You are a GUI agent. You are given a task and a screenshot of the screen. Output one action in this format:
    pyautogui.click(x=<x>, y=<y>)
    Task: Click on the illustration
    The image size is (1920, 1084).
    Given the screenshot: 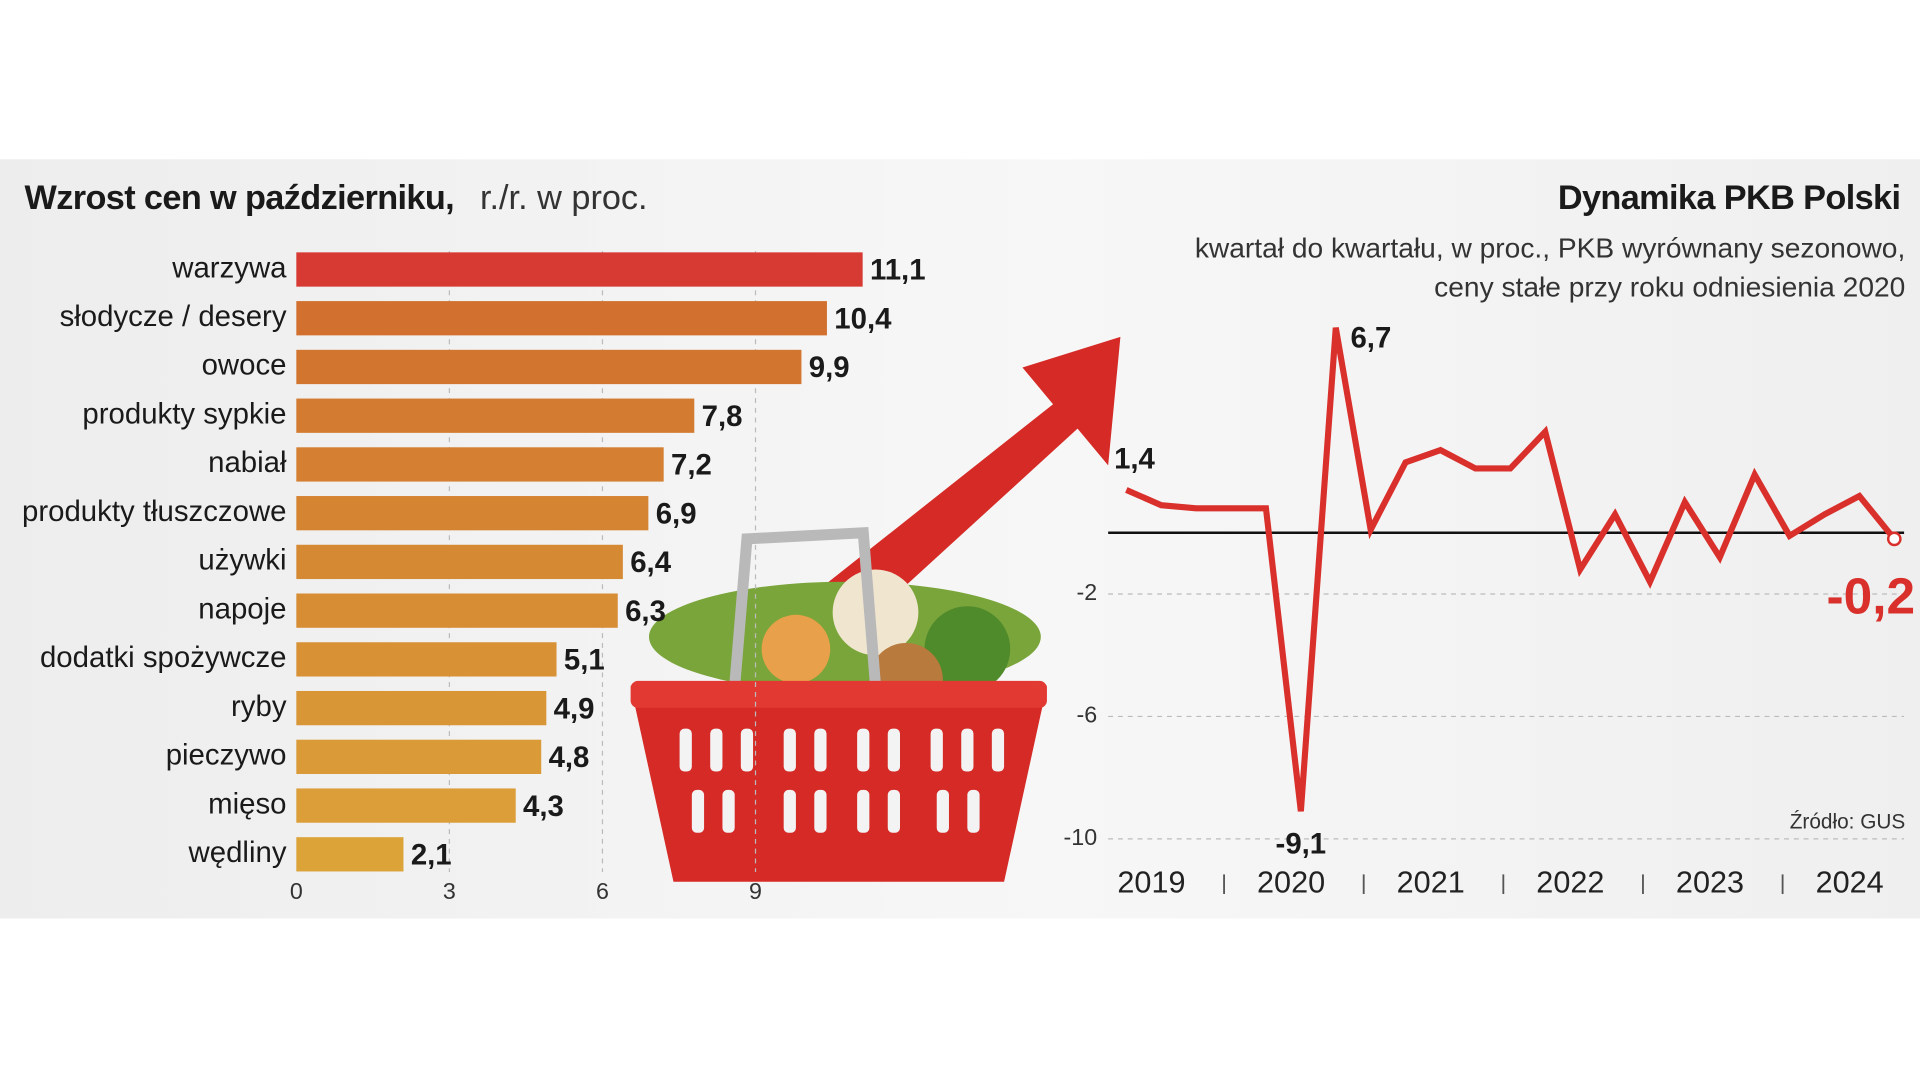 What is the action you would take?
    pyautogui.click(x=875, y=609)
    